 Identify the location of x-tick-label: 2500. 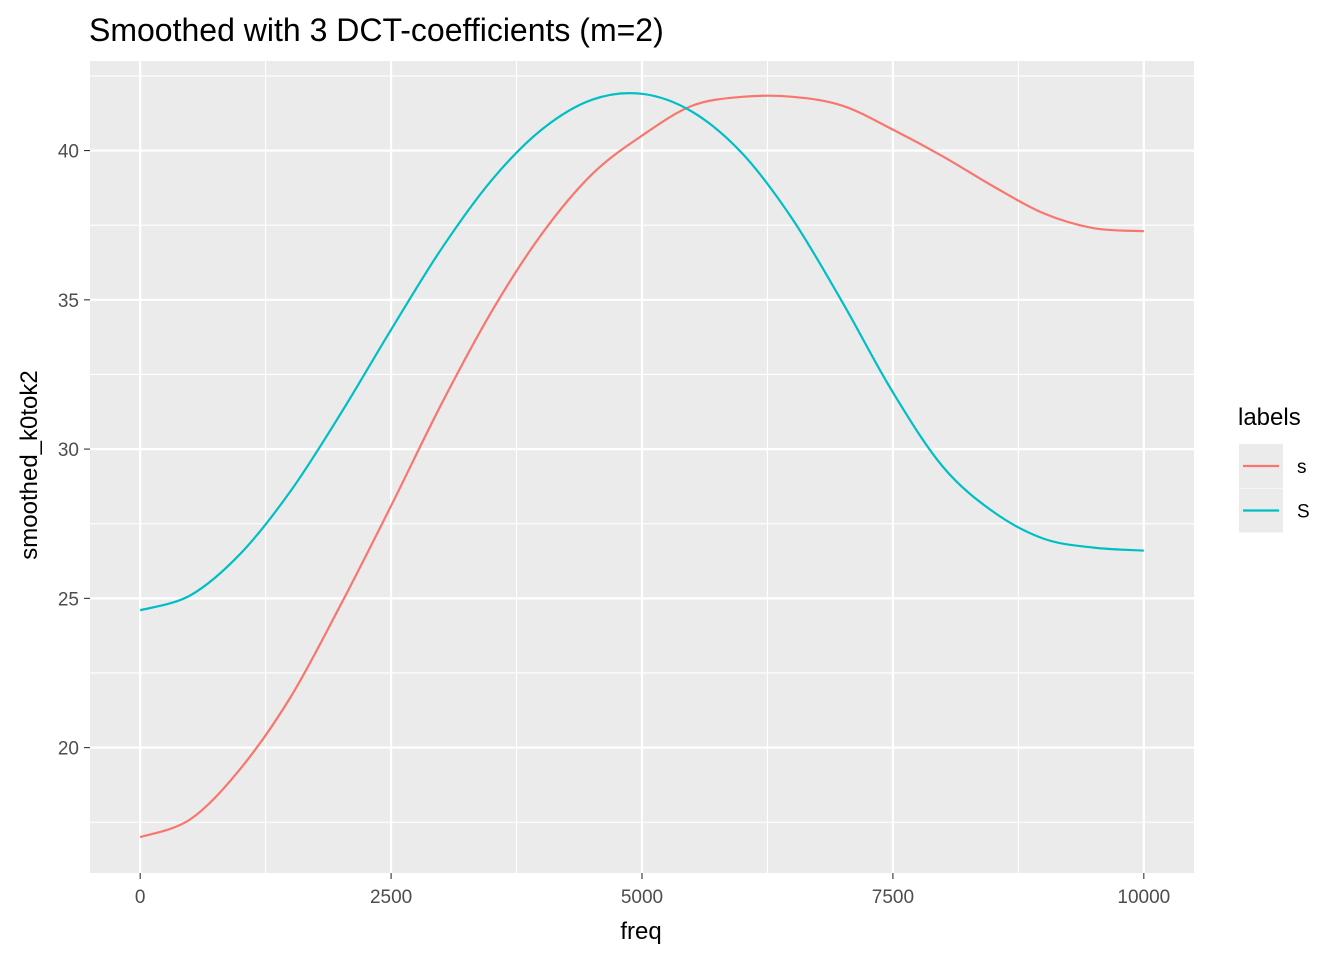
(391, 897).